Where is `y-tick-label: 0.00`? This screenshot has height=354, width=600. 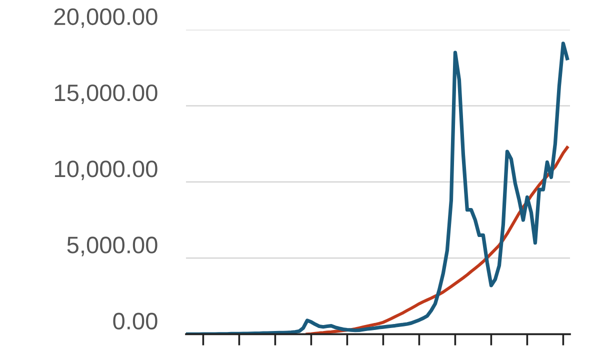
y-tick-label: 0.00 is located at coordinates (135, 321).